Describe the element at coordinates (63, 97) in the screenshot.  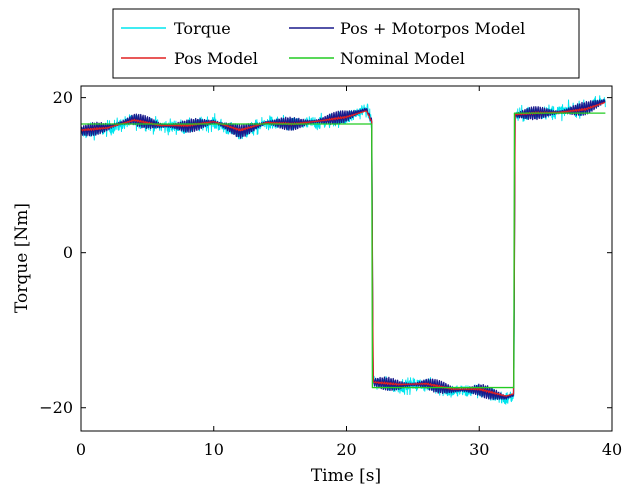
I see `y-tick-label: 20` at that location.